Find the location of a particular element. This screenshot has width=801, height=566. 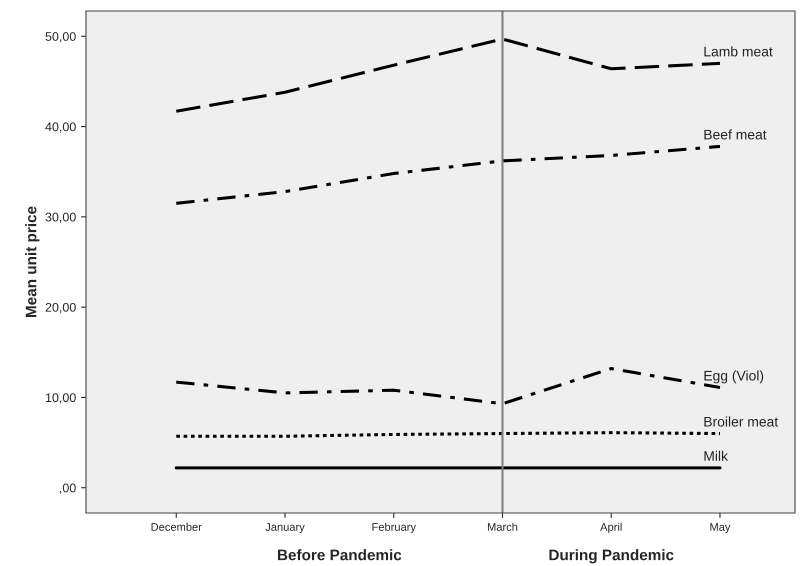

text: During Pandemic is located at coordinates (611, 556).